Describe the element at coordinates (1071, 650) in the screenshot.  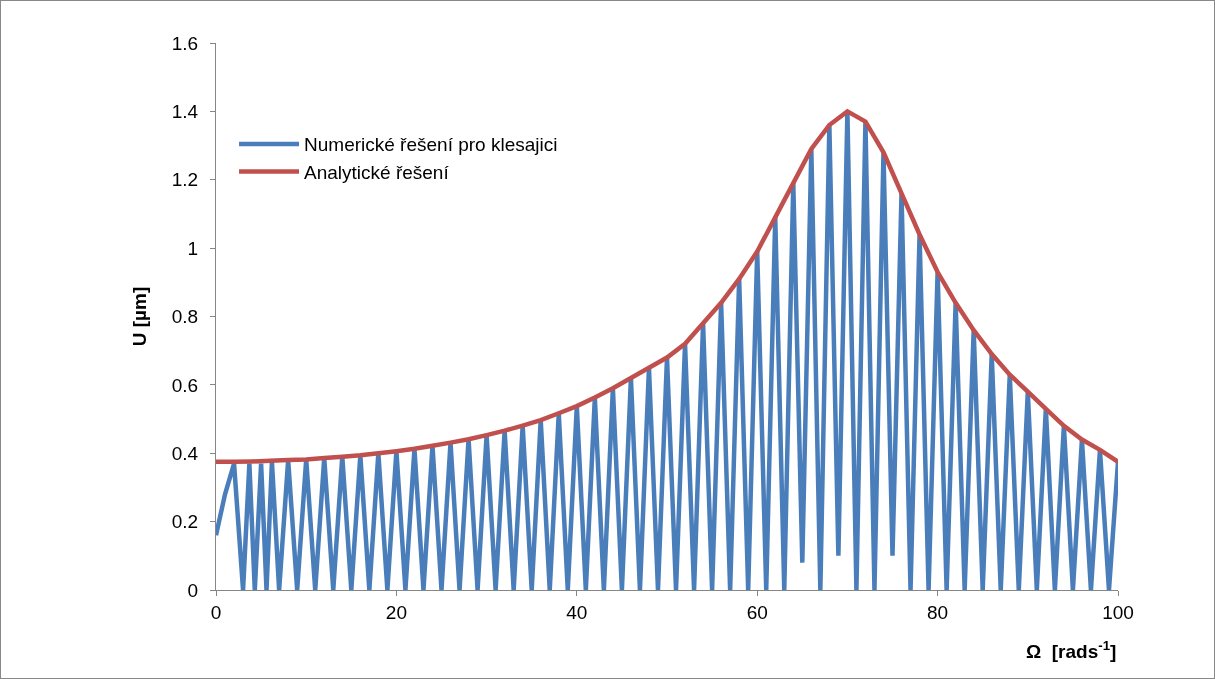
I see `x-axis-title: Ω [rads$^{-1}$]` at that location.